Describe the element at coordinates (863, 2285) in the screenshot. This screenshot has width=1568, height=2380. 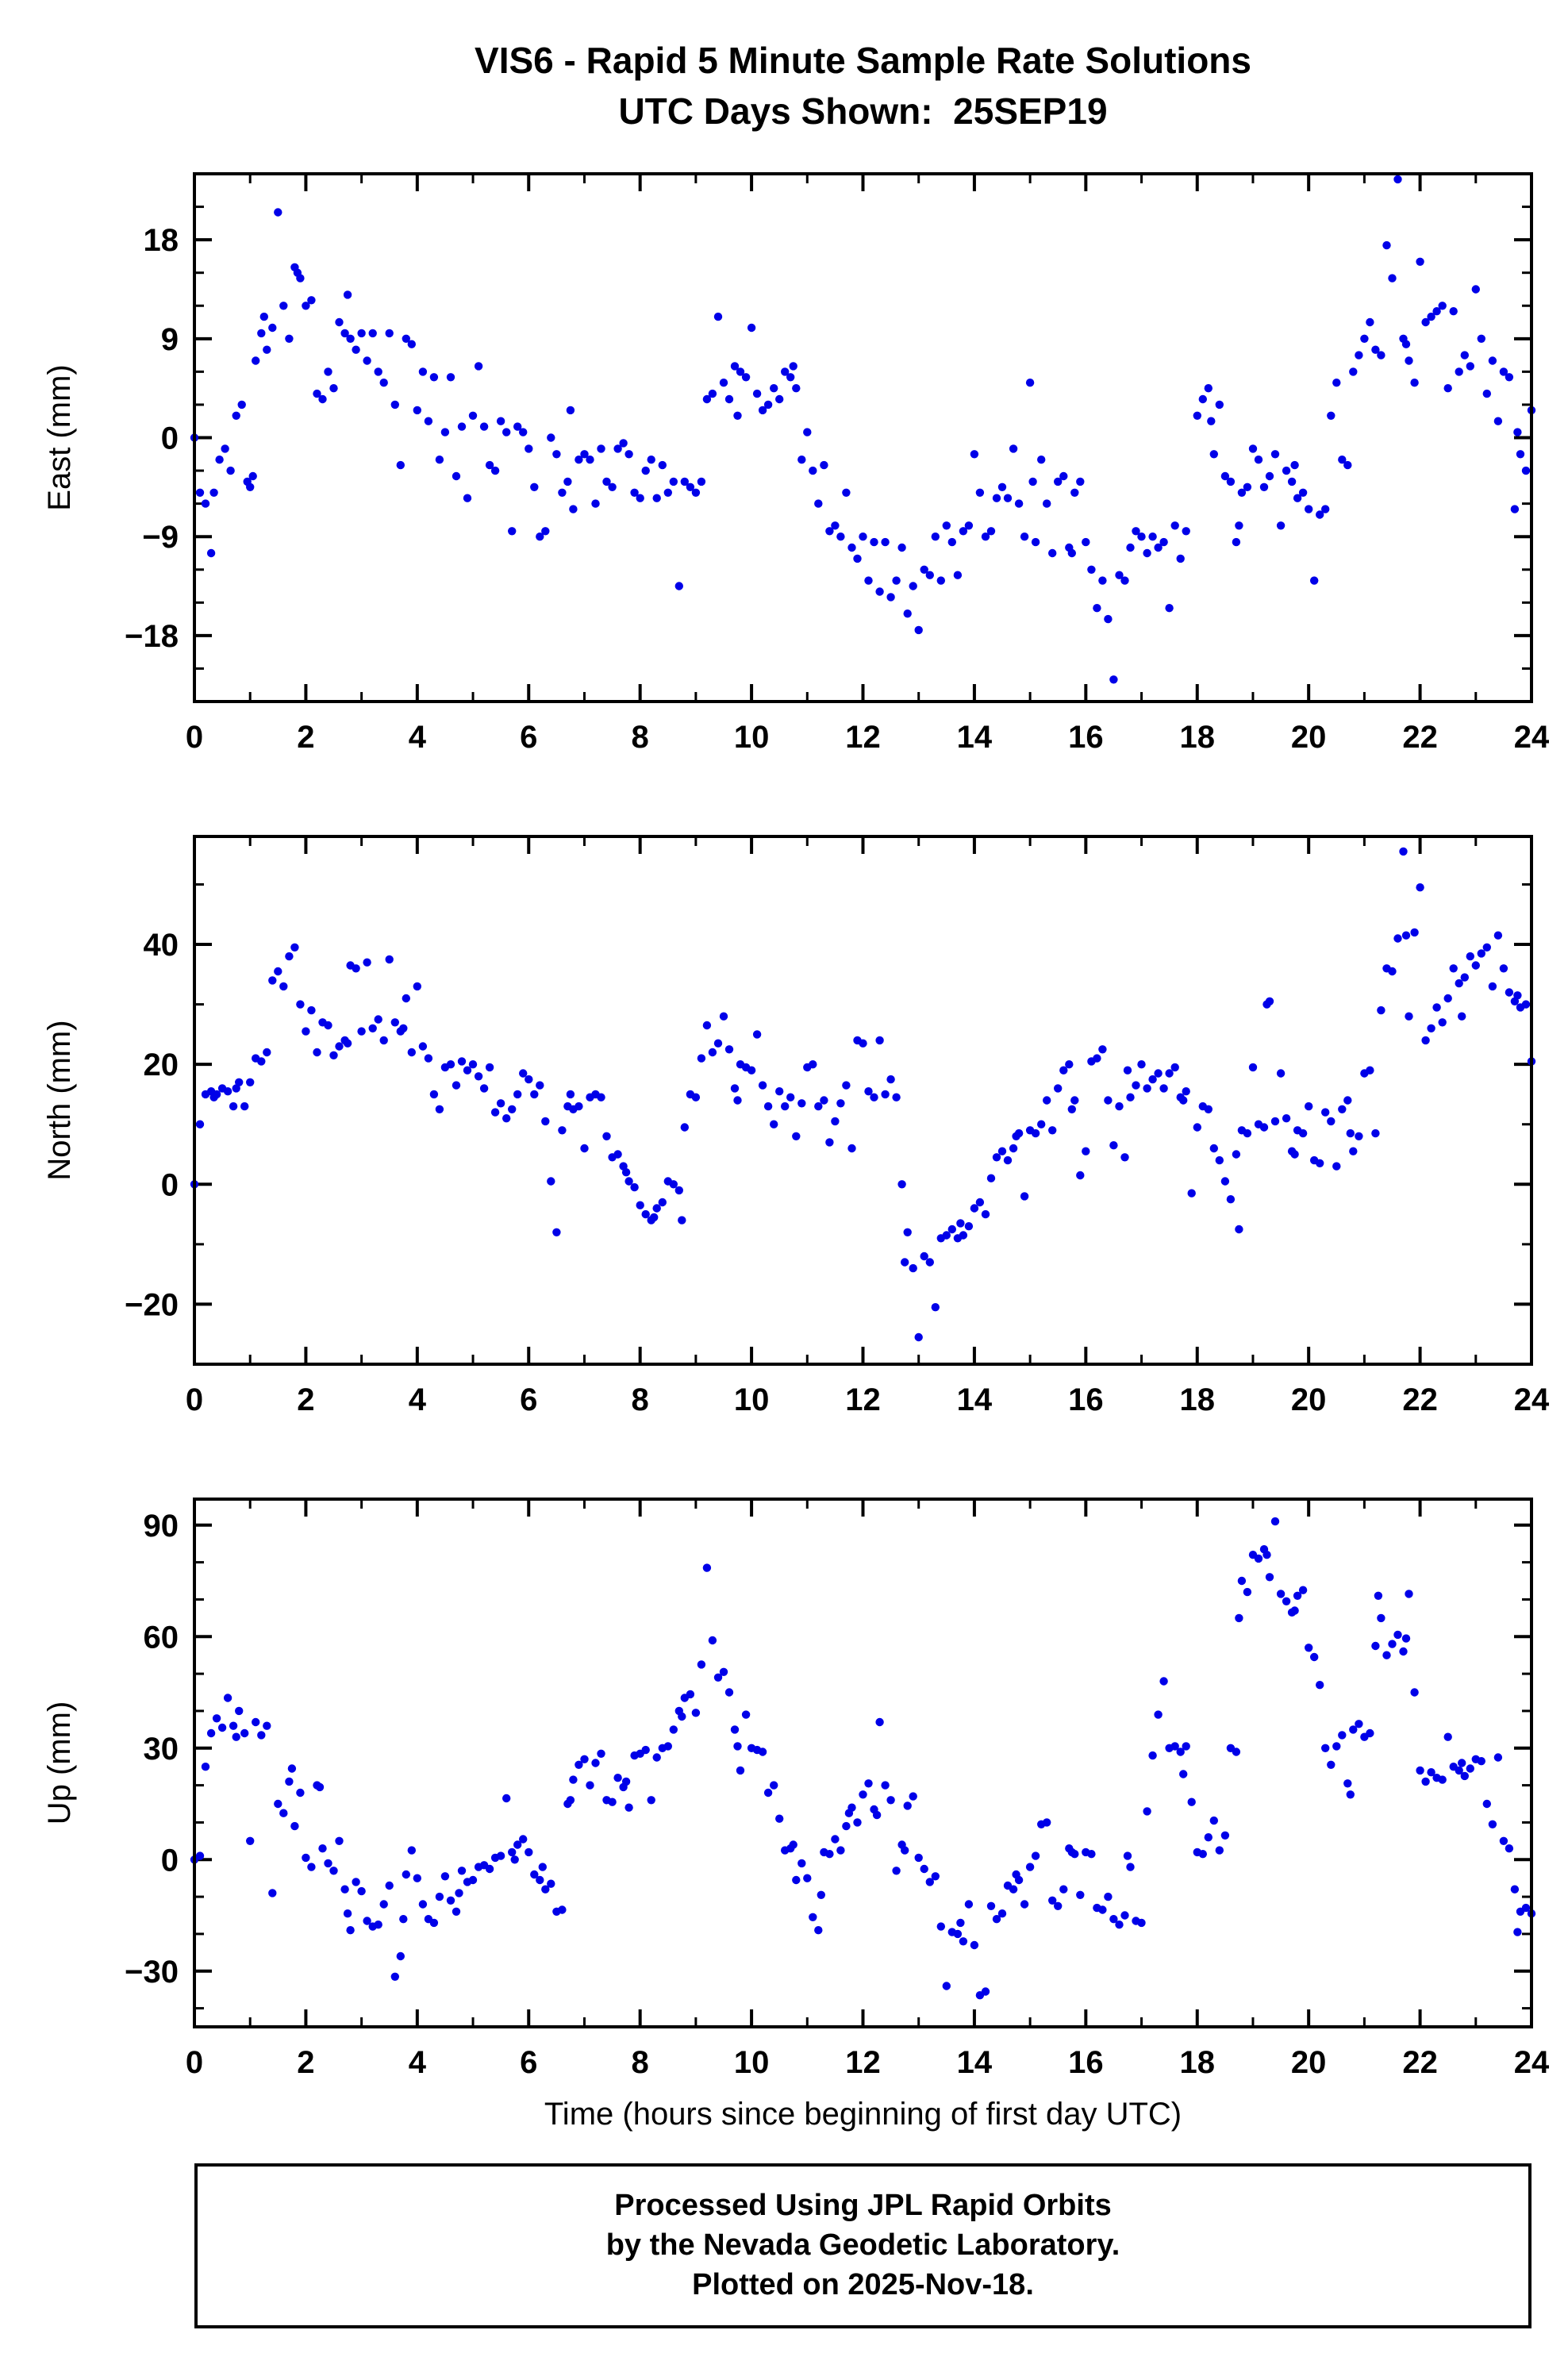
I see `footer-line-3: Plotted on 2025-Nov-18.` at that location.